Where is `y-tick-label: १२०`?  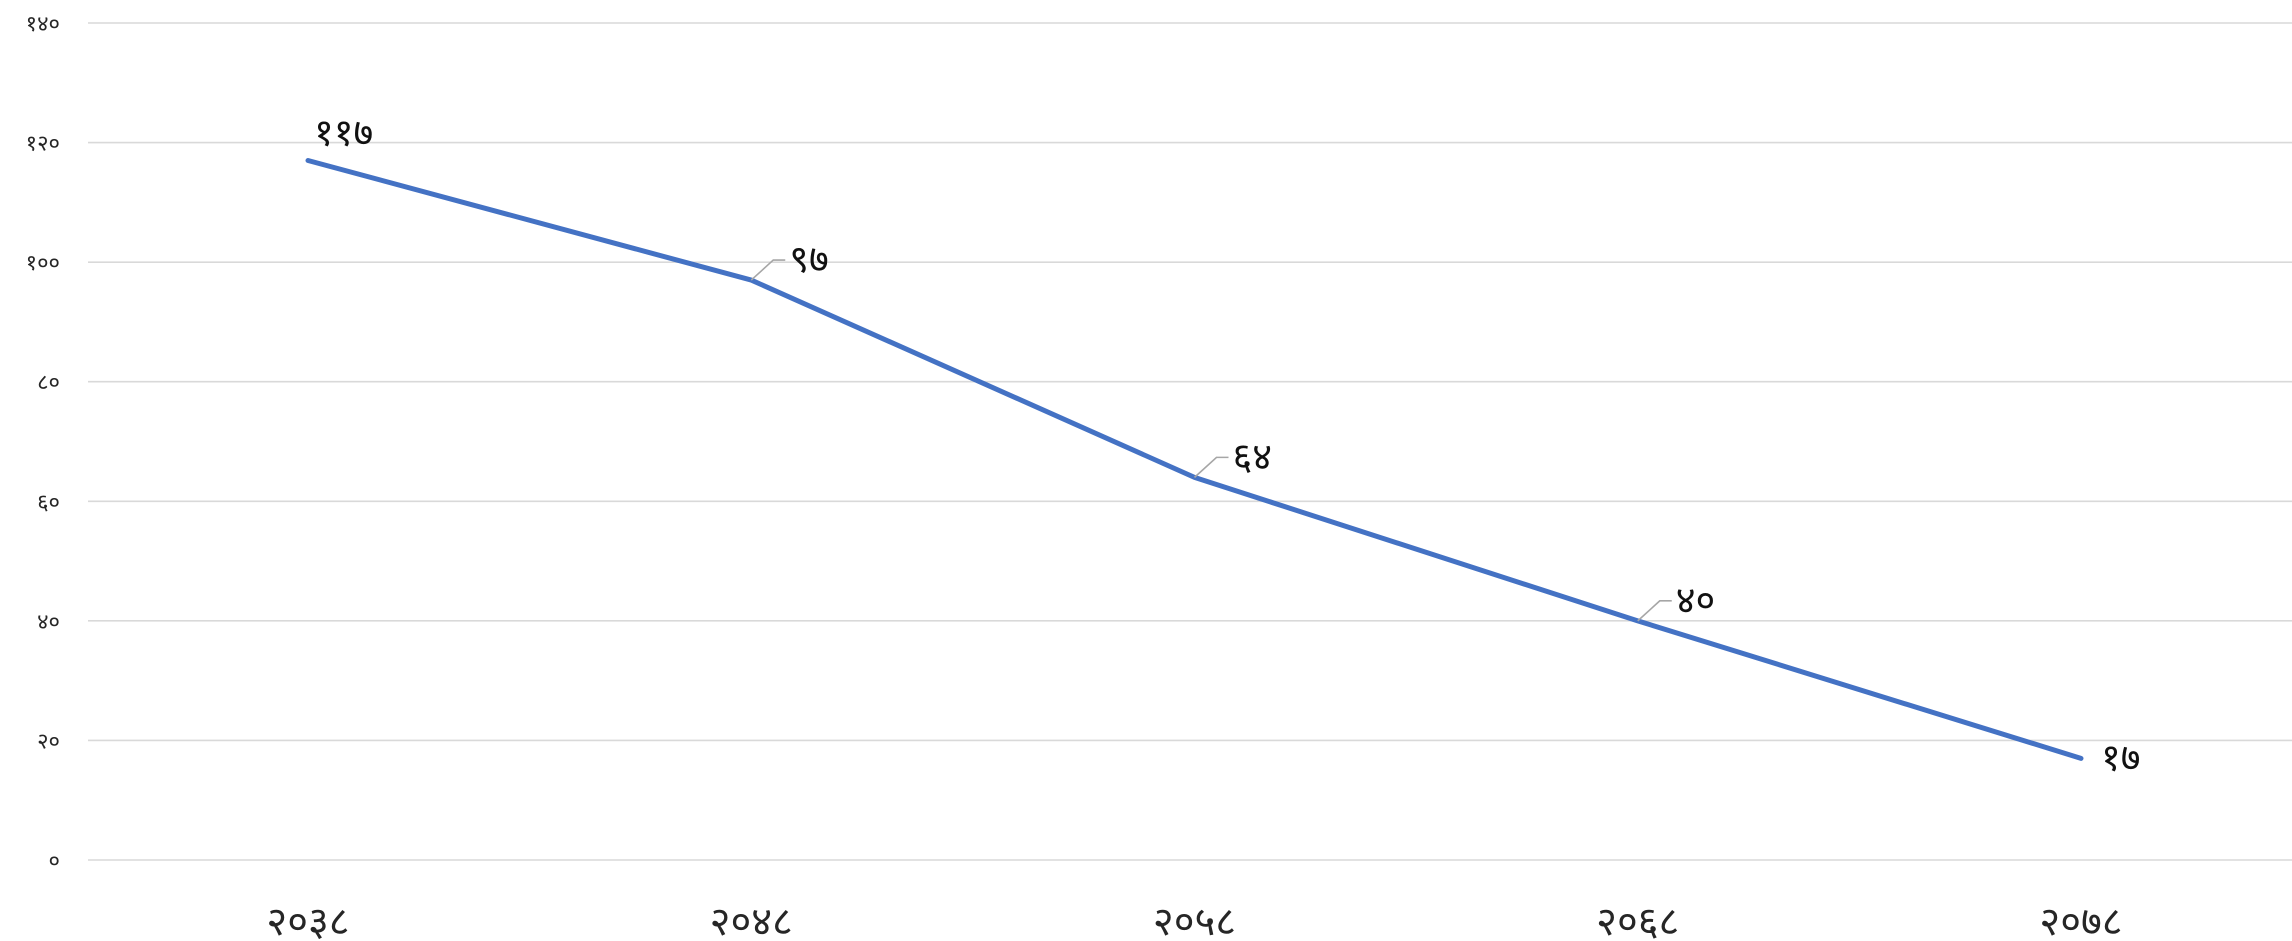
y-tick-label: १२० is located at coordinates (43, 144).